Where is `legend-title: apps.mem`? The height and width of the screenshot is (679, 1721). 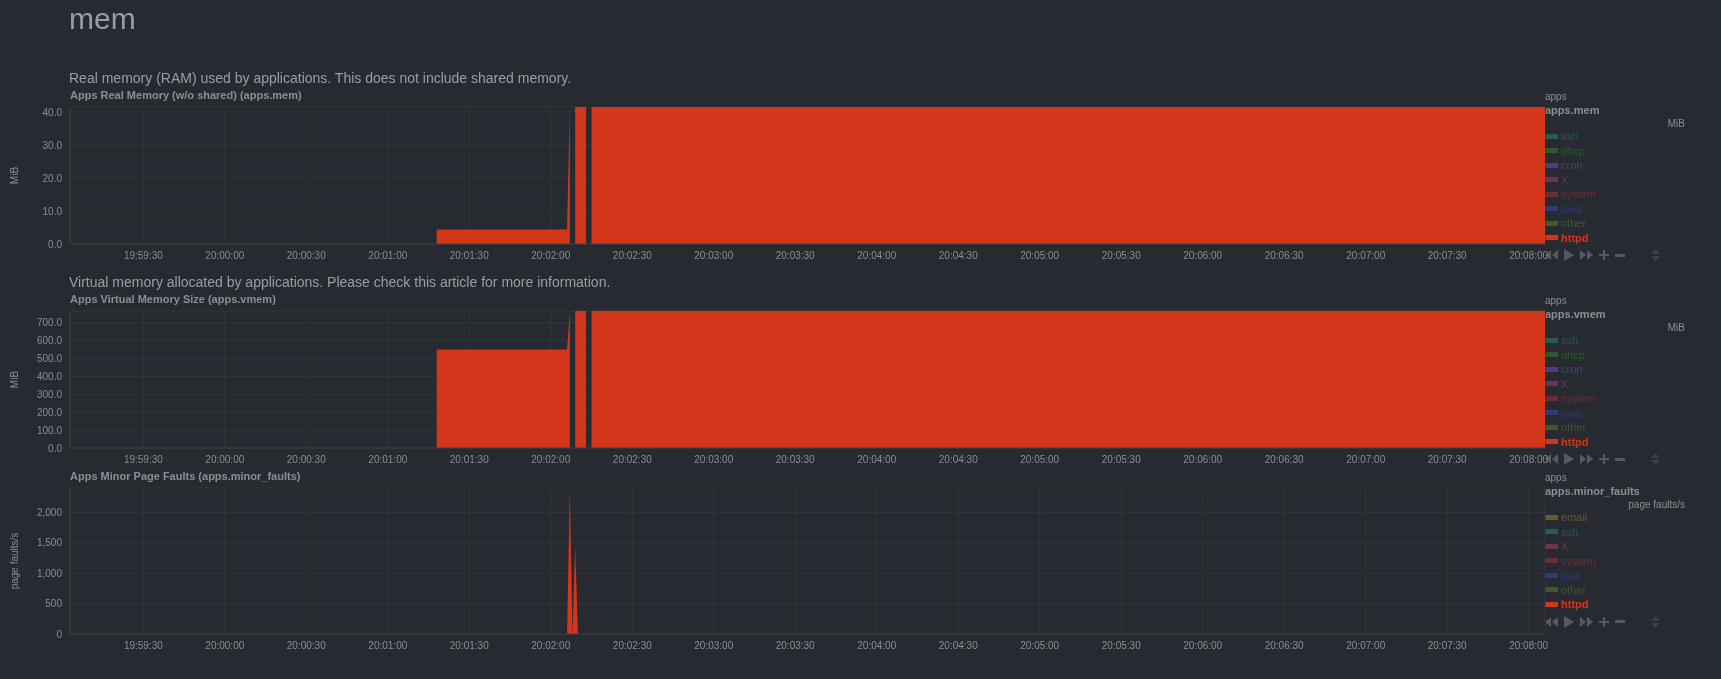 legend-title: apps.mem is located at coordinates (1573, 110).